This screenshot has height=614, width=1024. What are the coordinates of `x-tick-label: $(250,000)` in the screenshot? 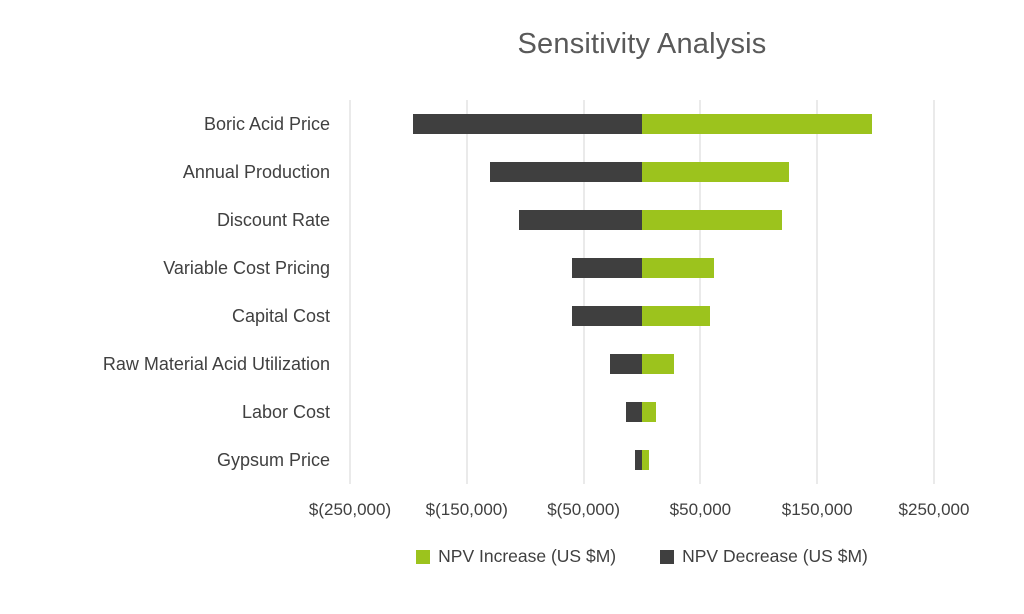 It's located at (350, 509).